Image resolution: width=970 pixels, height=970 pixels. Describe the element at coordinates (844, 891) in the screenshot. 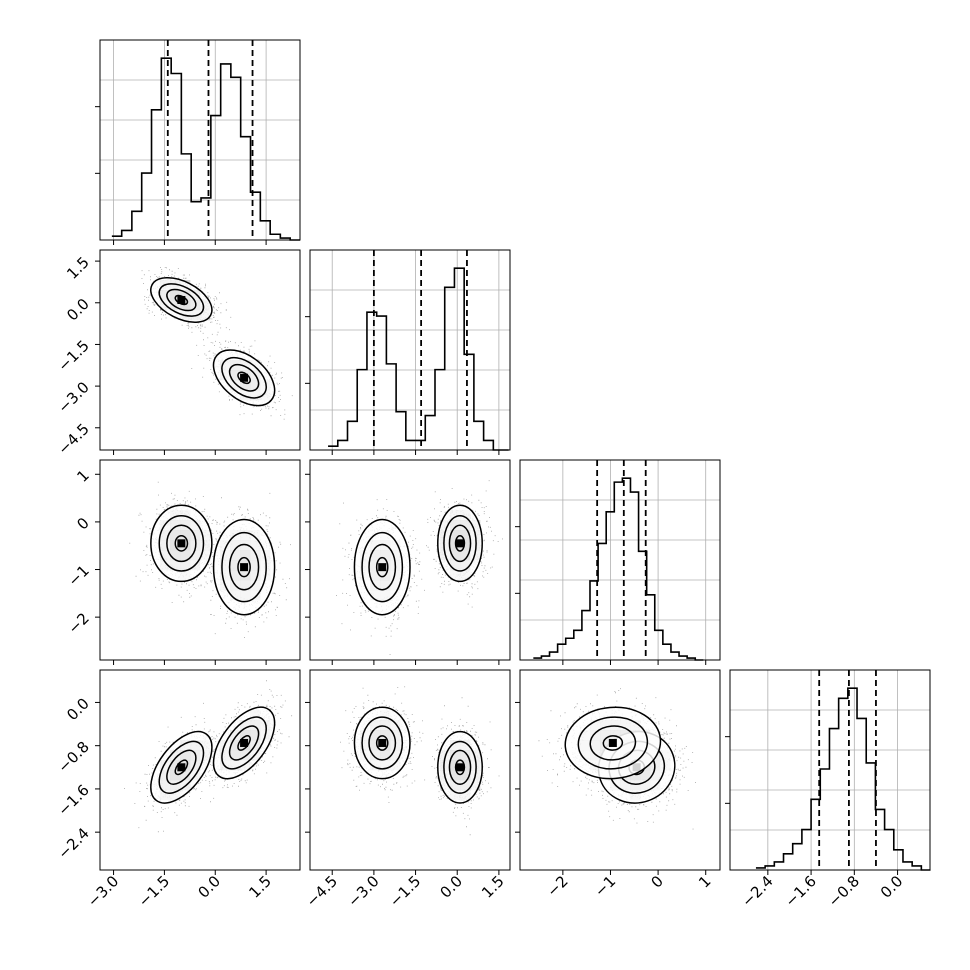

I see `x-tick-label: −0.8` at that location.